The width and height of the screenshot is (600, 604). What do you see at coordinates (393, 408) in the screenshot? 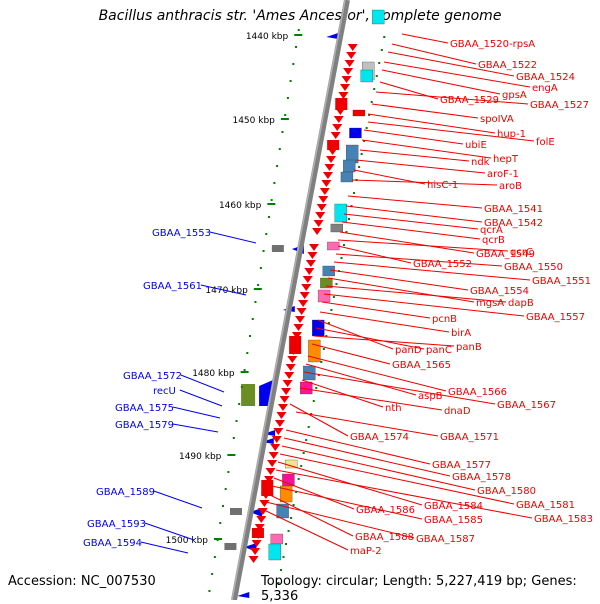
I see `reverse-gene-label: nth` at bounding box center [393, 408].